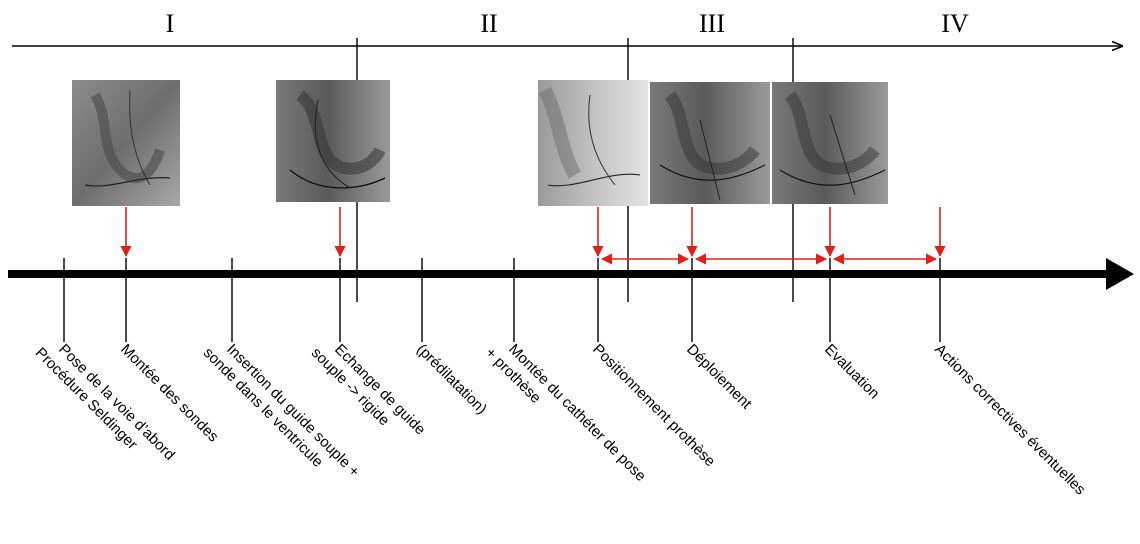 This screenshot has width=1140, height=544. I want to click on fluoro-image-echange-guide, so click(333, 141).